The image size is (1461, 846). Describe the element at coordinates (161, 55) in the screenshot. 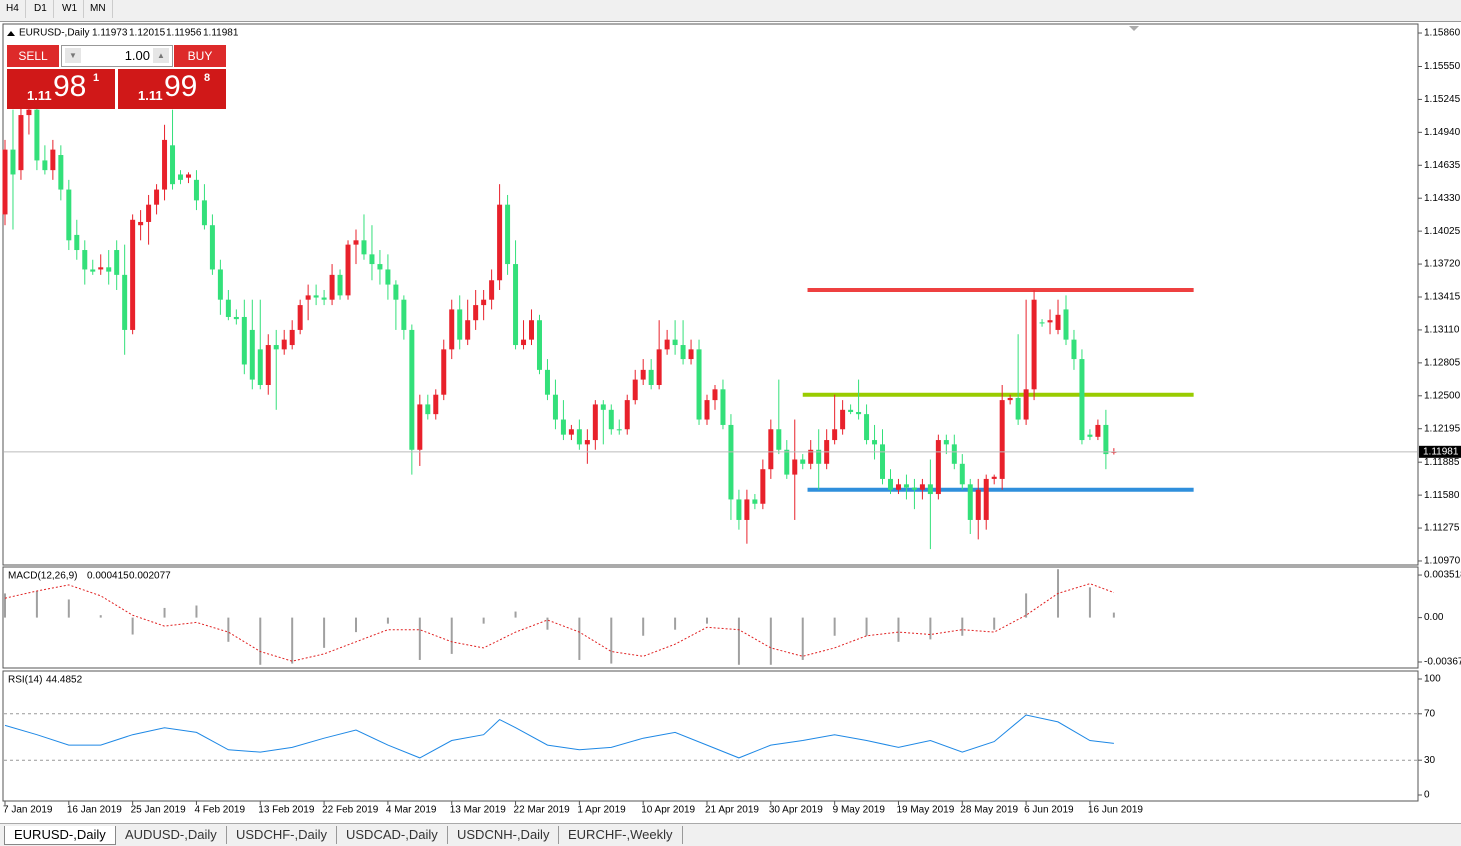

I see `lot-up: ▲` at that location.